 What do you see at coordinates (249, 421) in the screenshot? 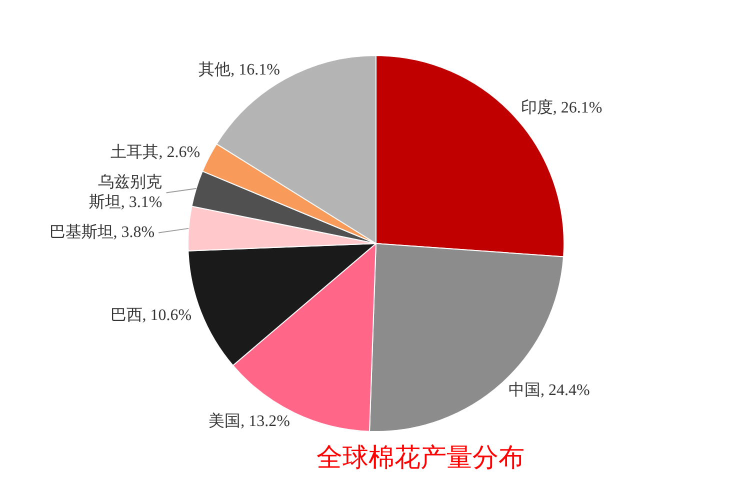
I see `slice-label: 美国, 13.2%` at bounding box center [249, 421].